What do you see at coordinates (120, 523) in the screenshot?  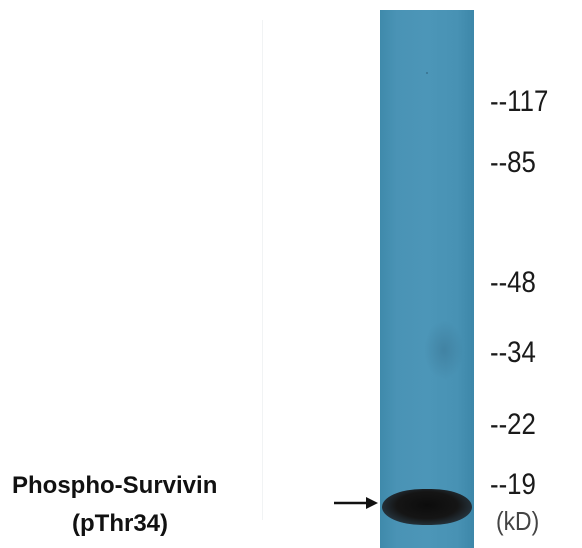 I see `phospho-site-label: (pThr34)` at bounding box center [120, 523].